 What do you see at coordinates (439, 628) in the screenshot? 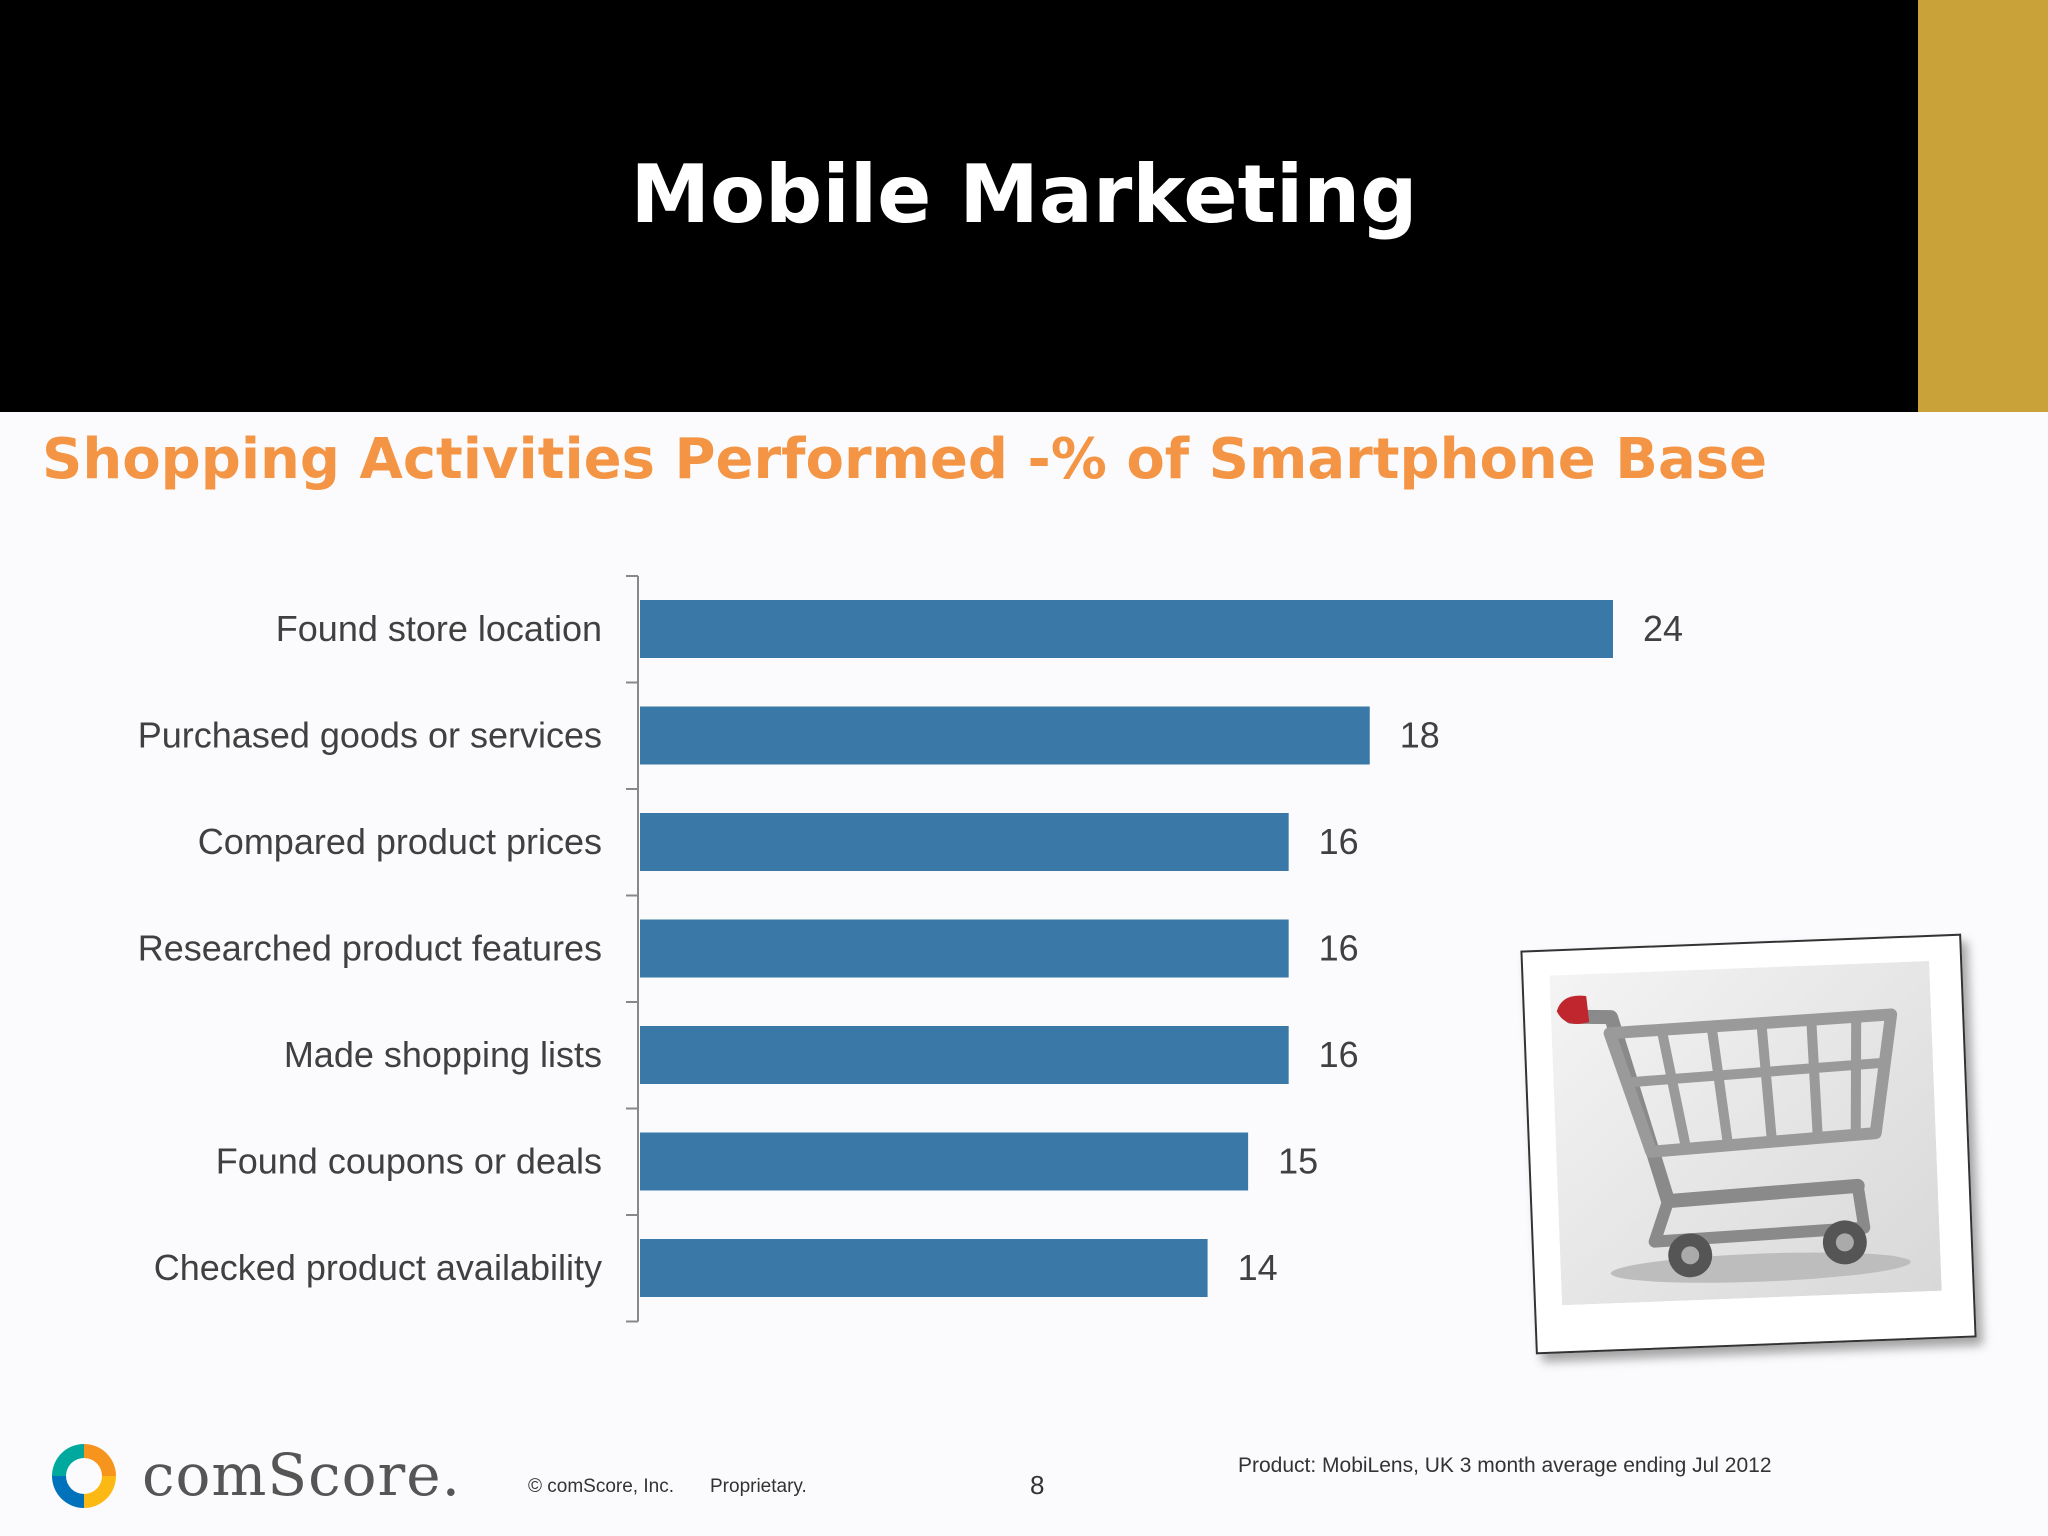
I see `category-label: Found store location` at bounding box center [439, 628].